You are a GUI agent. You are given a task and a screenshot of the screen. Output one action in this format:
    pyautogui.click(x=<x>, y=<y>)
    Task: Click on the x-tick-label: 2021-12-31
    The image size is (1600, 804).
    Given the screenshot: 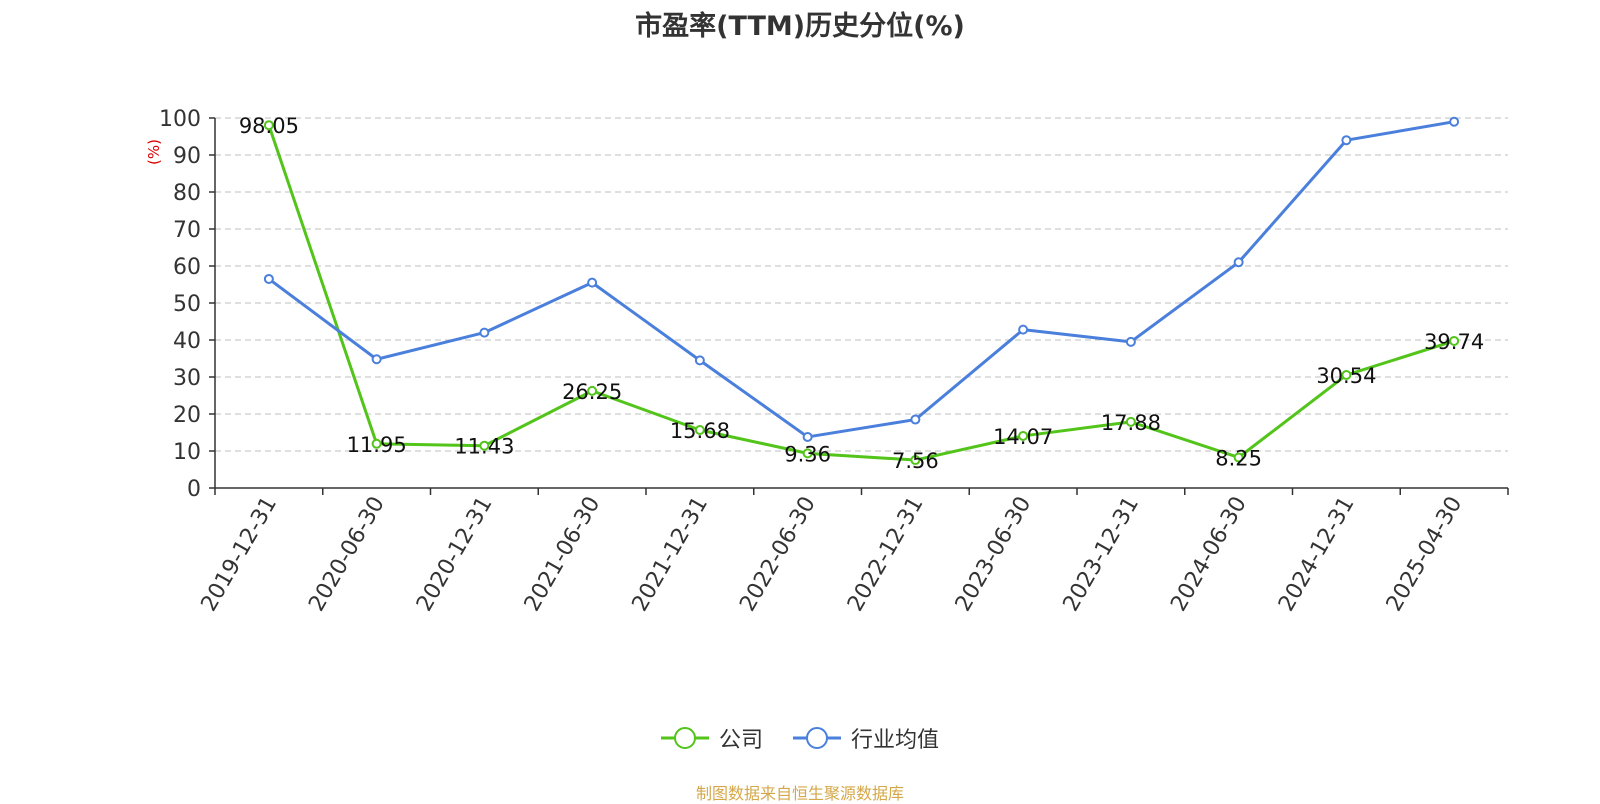 What is the action you would take?
    pyautogui.click(x=670, y=554)
    